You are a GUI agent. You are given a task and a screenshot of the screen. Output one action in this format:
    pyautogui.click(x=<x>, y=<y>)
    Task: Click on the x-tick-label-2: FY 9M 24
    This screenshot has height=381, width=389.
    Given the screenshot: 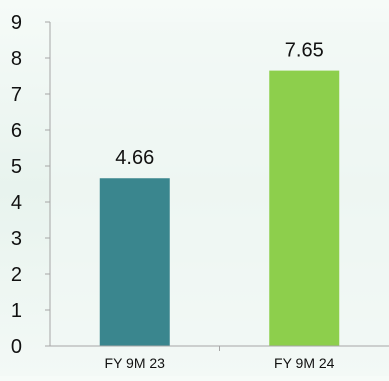 What is the action you would take?
    pyautogui.click(x=304, y=363)
    